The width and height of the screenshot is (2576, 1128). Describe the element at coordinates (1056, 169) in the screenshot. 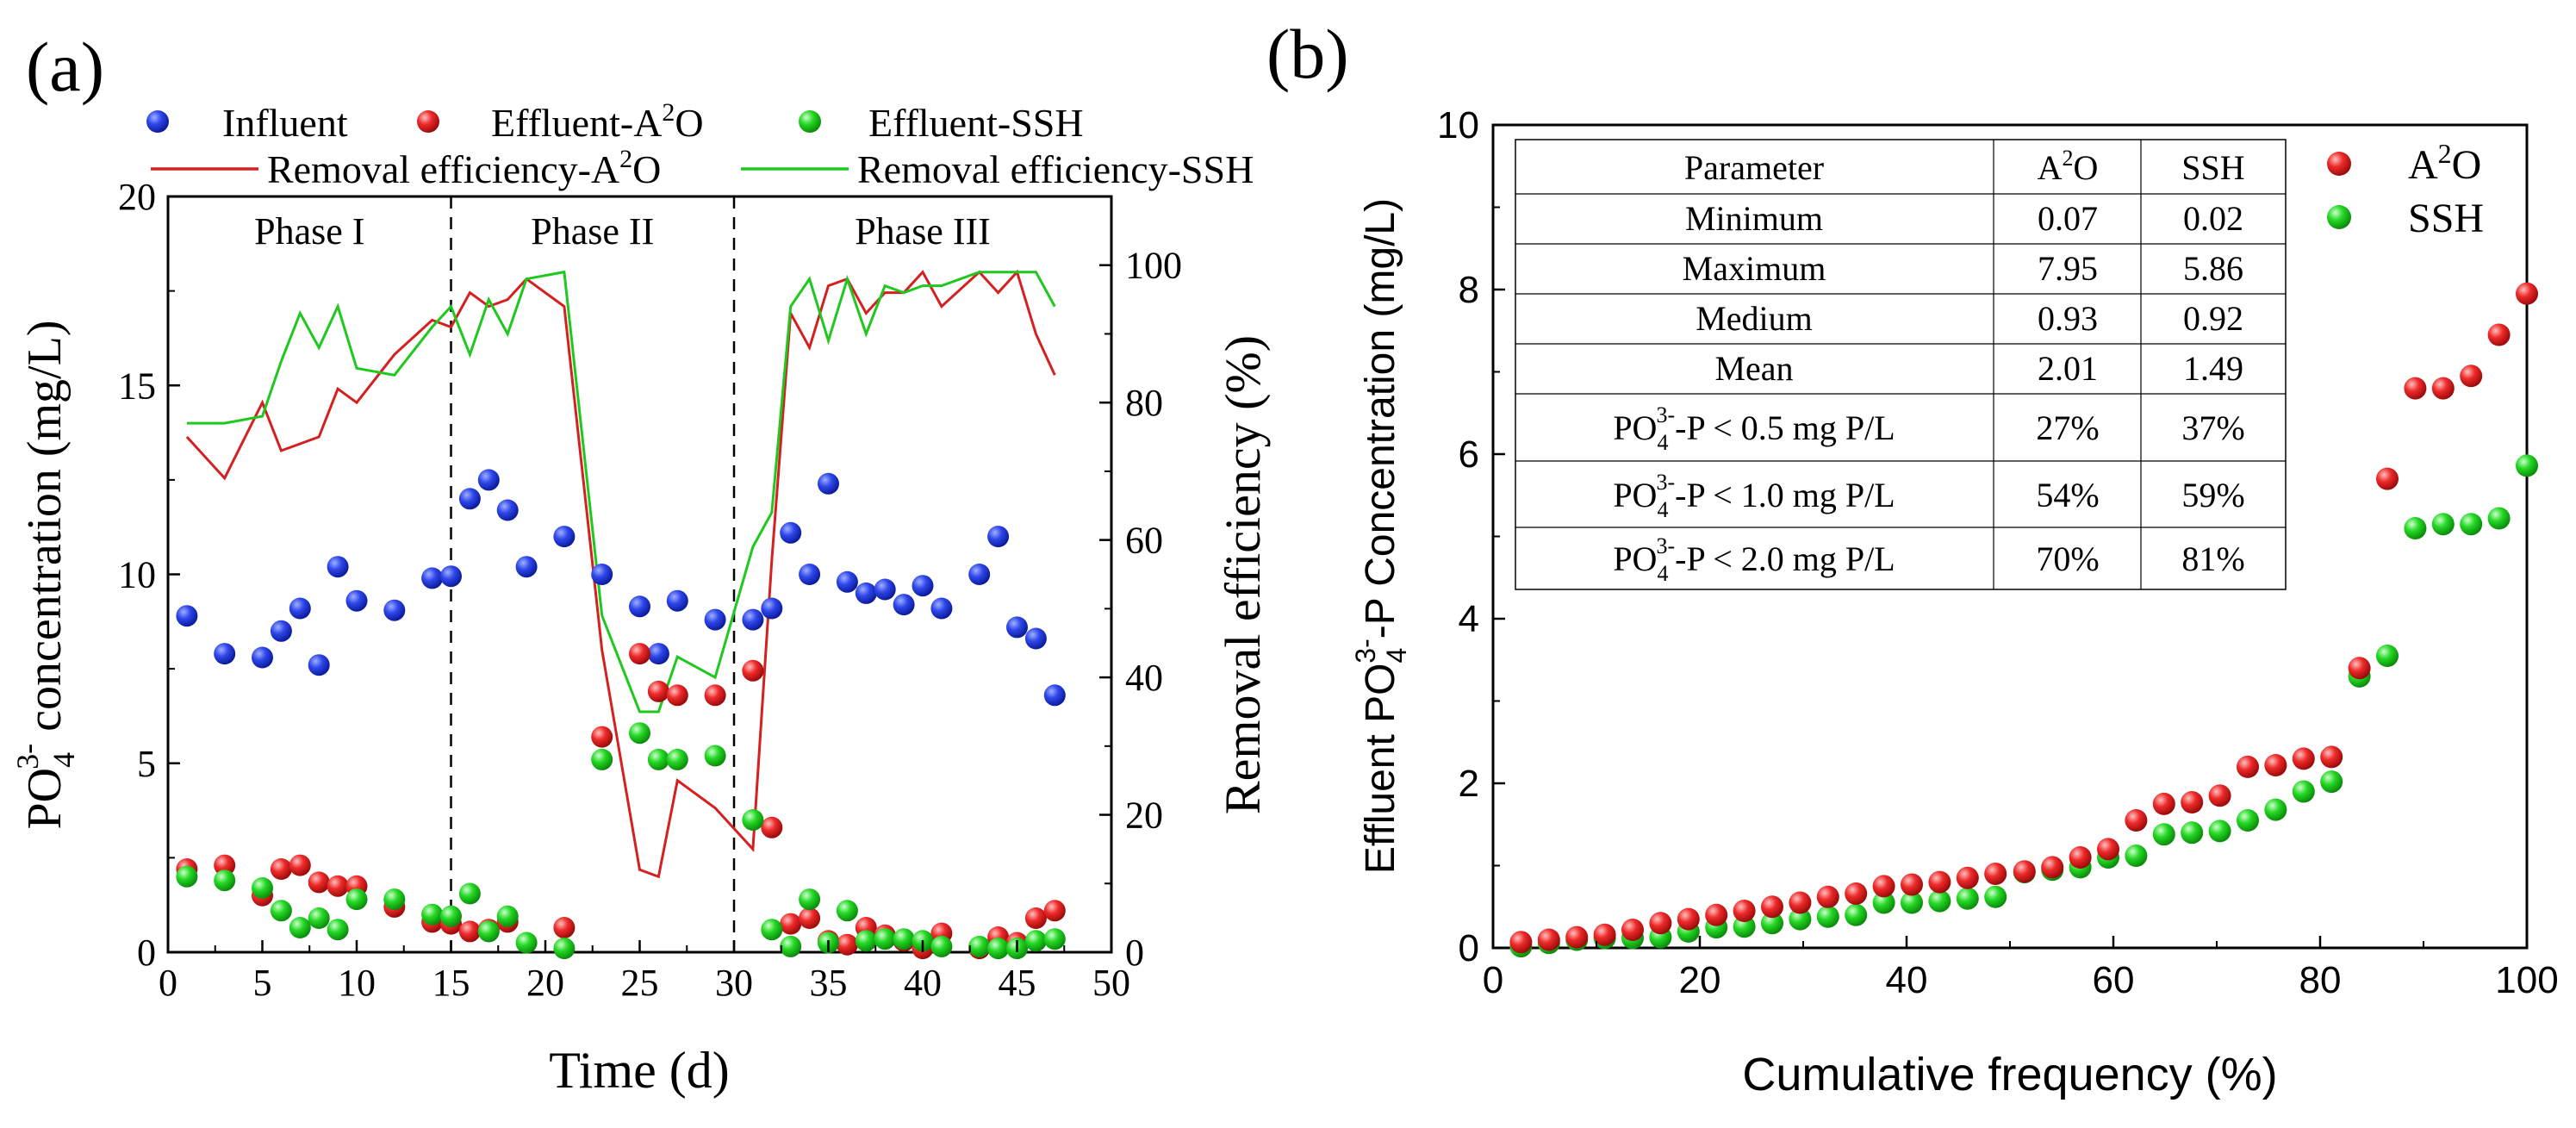

I see `legend-removal-ssh-label: Removal efficiency-SSH` at that location.